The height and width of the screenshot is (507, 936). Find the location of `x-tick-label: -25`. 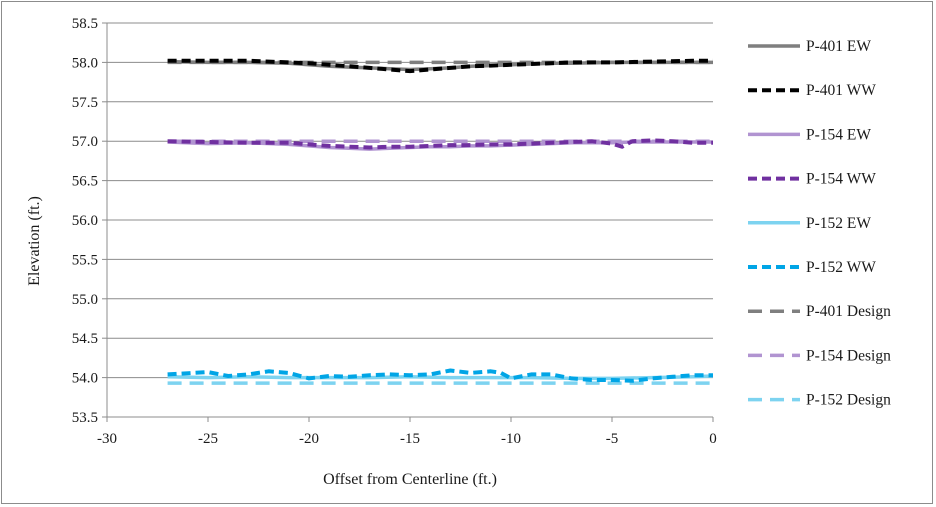

x-tick-label: -25 is located at coordinates (208, 439).